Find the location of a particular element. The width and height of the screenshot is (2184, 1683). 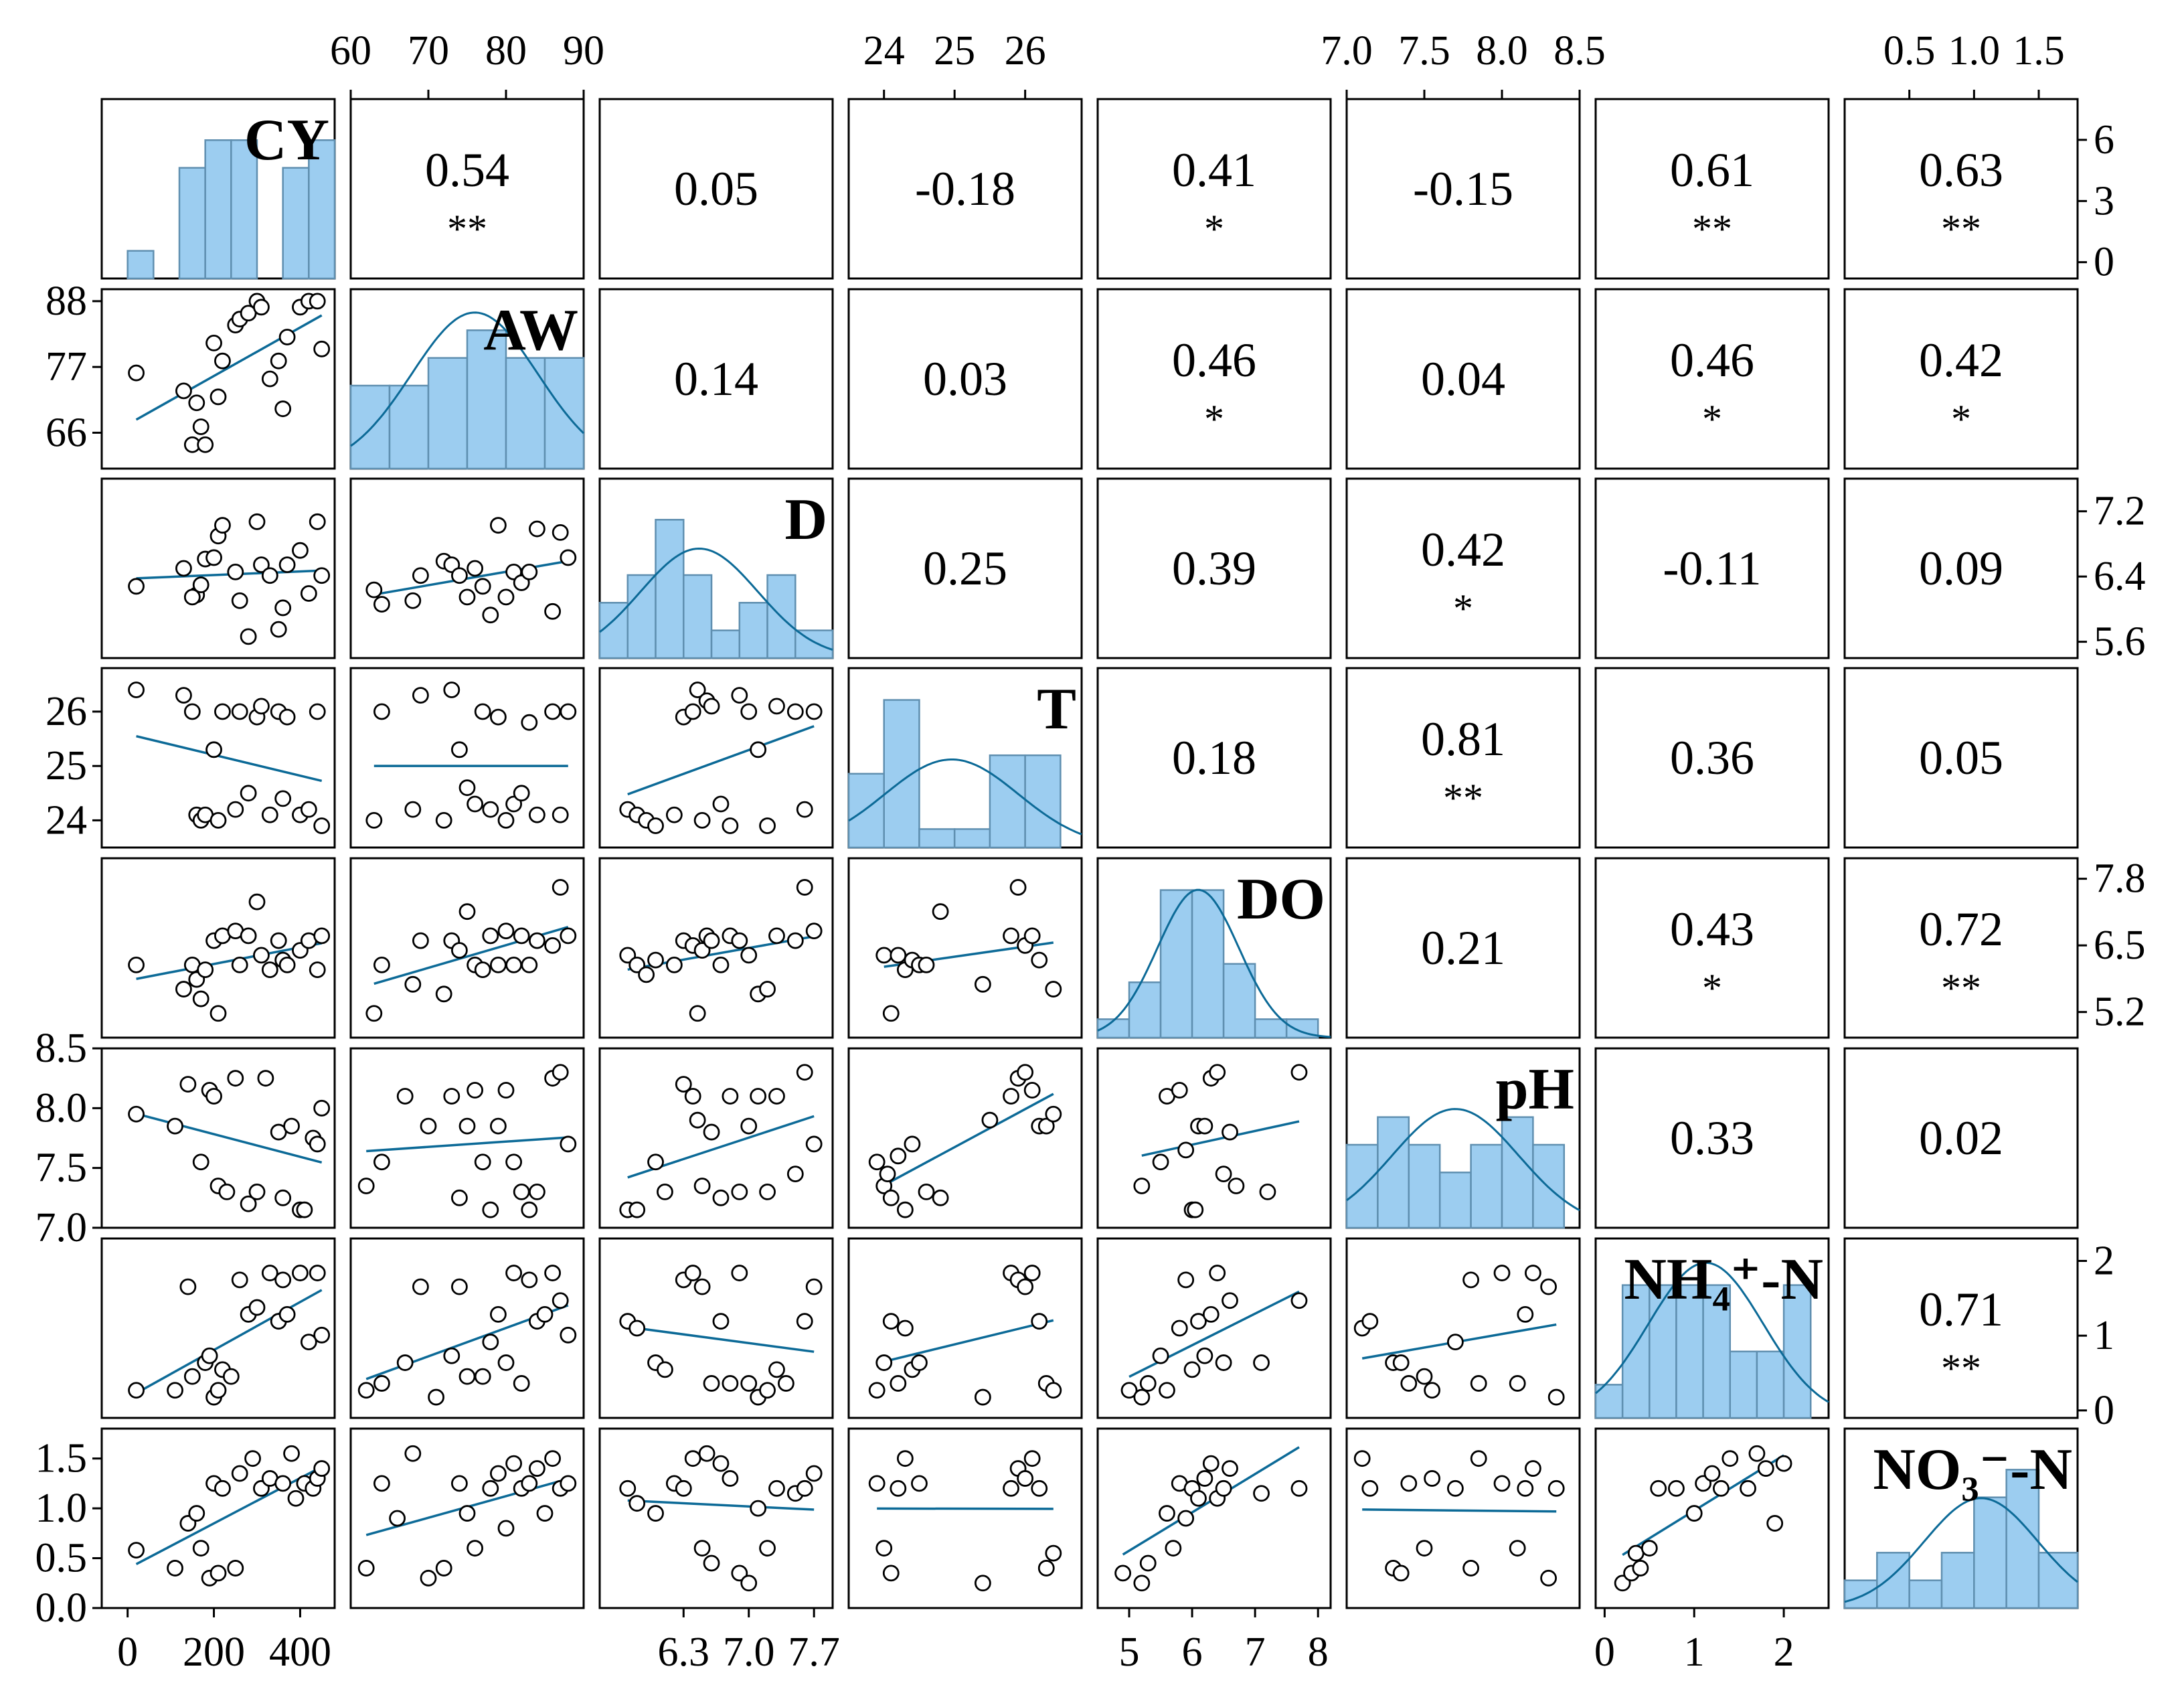

correlation-value: 0.03 is located at coordinates (965, 379).